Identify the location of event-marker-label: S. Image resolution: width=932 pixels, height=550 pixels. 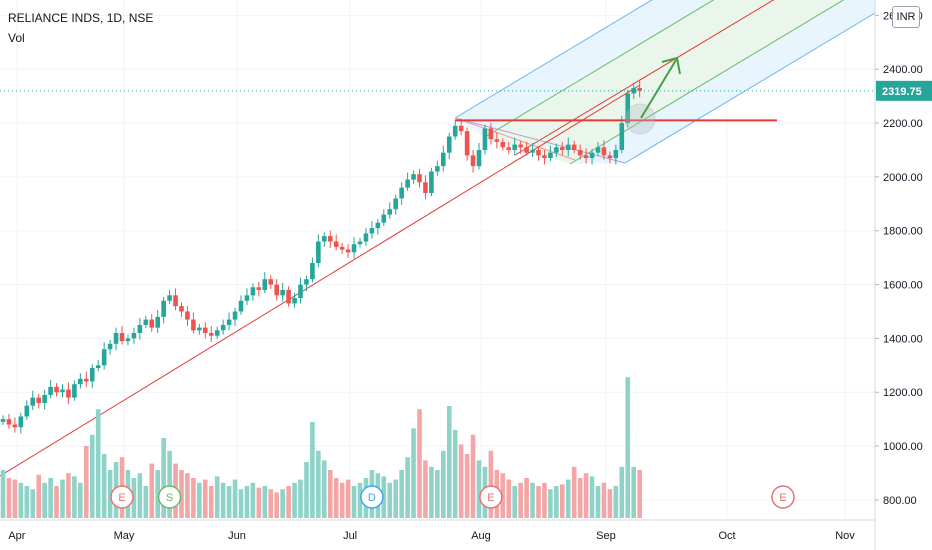
(169, 498).